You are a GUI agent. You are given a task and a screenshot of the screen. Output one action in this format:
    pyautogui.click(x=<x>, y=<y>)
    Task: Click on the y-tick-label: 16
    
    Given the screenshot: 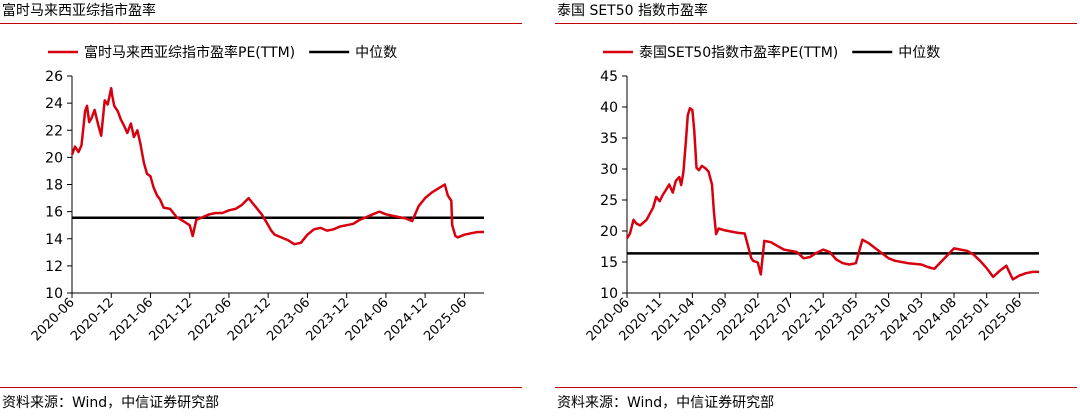 What is the action you would take?
    pyautogui.click(x=54, y=213)
    